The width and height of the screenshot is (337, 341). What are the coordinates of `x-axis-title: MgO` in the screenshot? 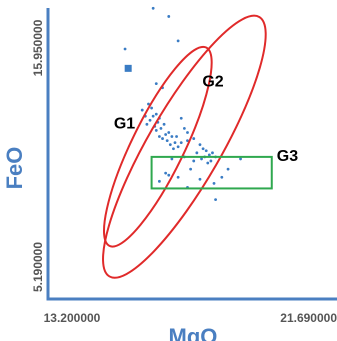 It's located at (193, 332).